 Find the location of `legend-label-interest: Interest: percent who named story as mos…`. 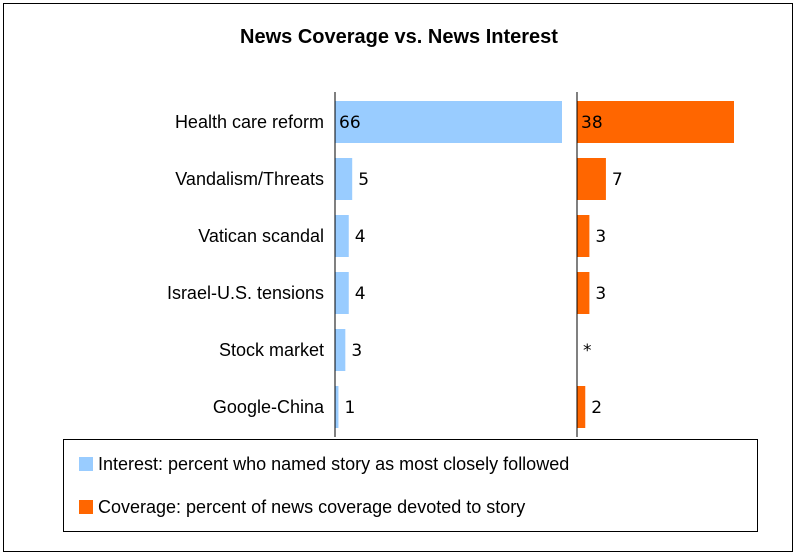

legend-label-interest: Interest: percent who named story as mos… is located at coordinates (334, 463).